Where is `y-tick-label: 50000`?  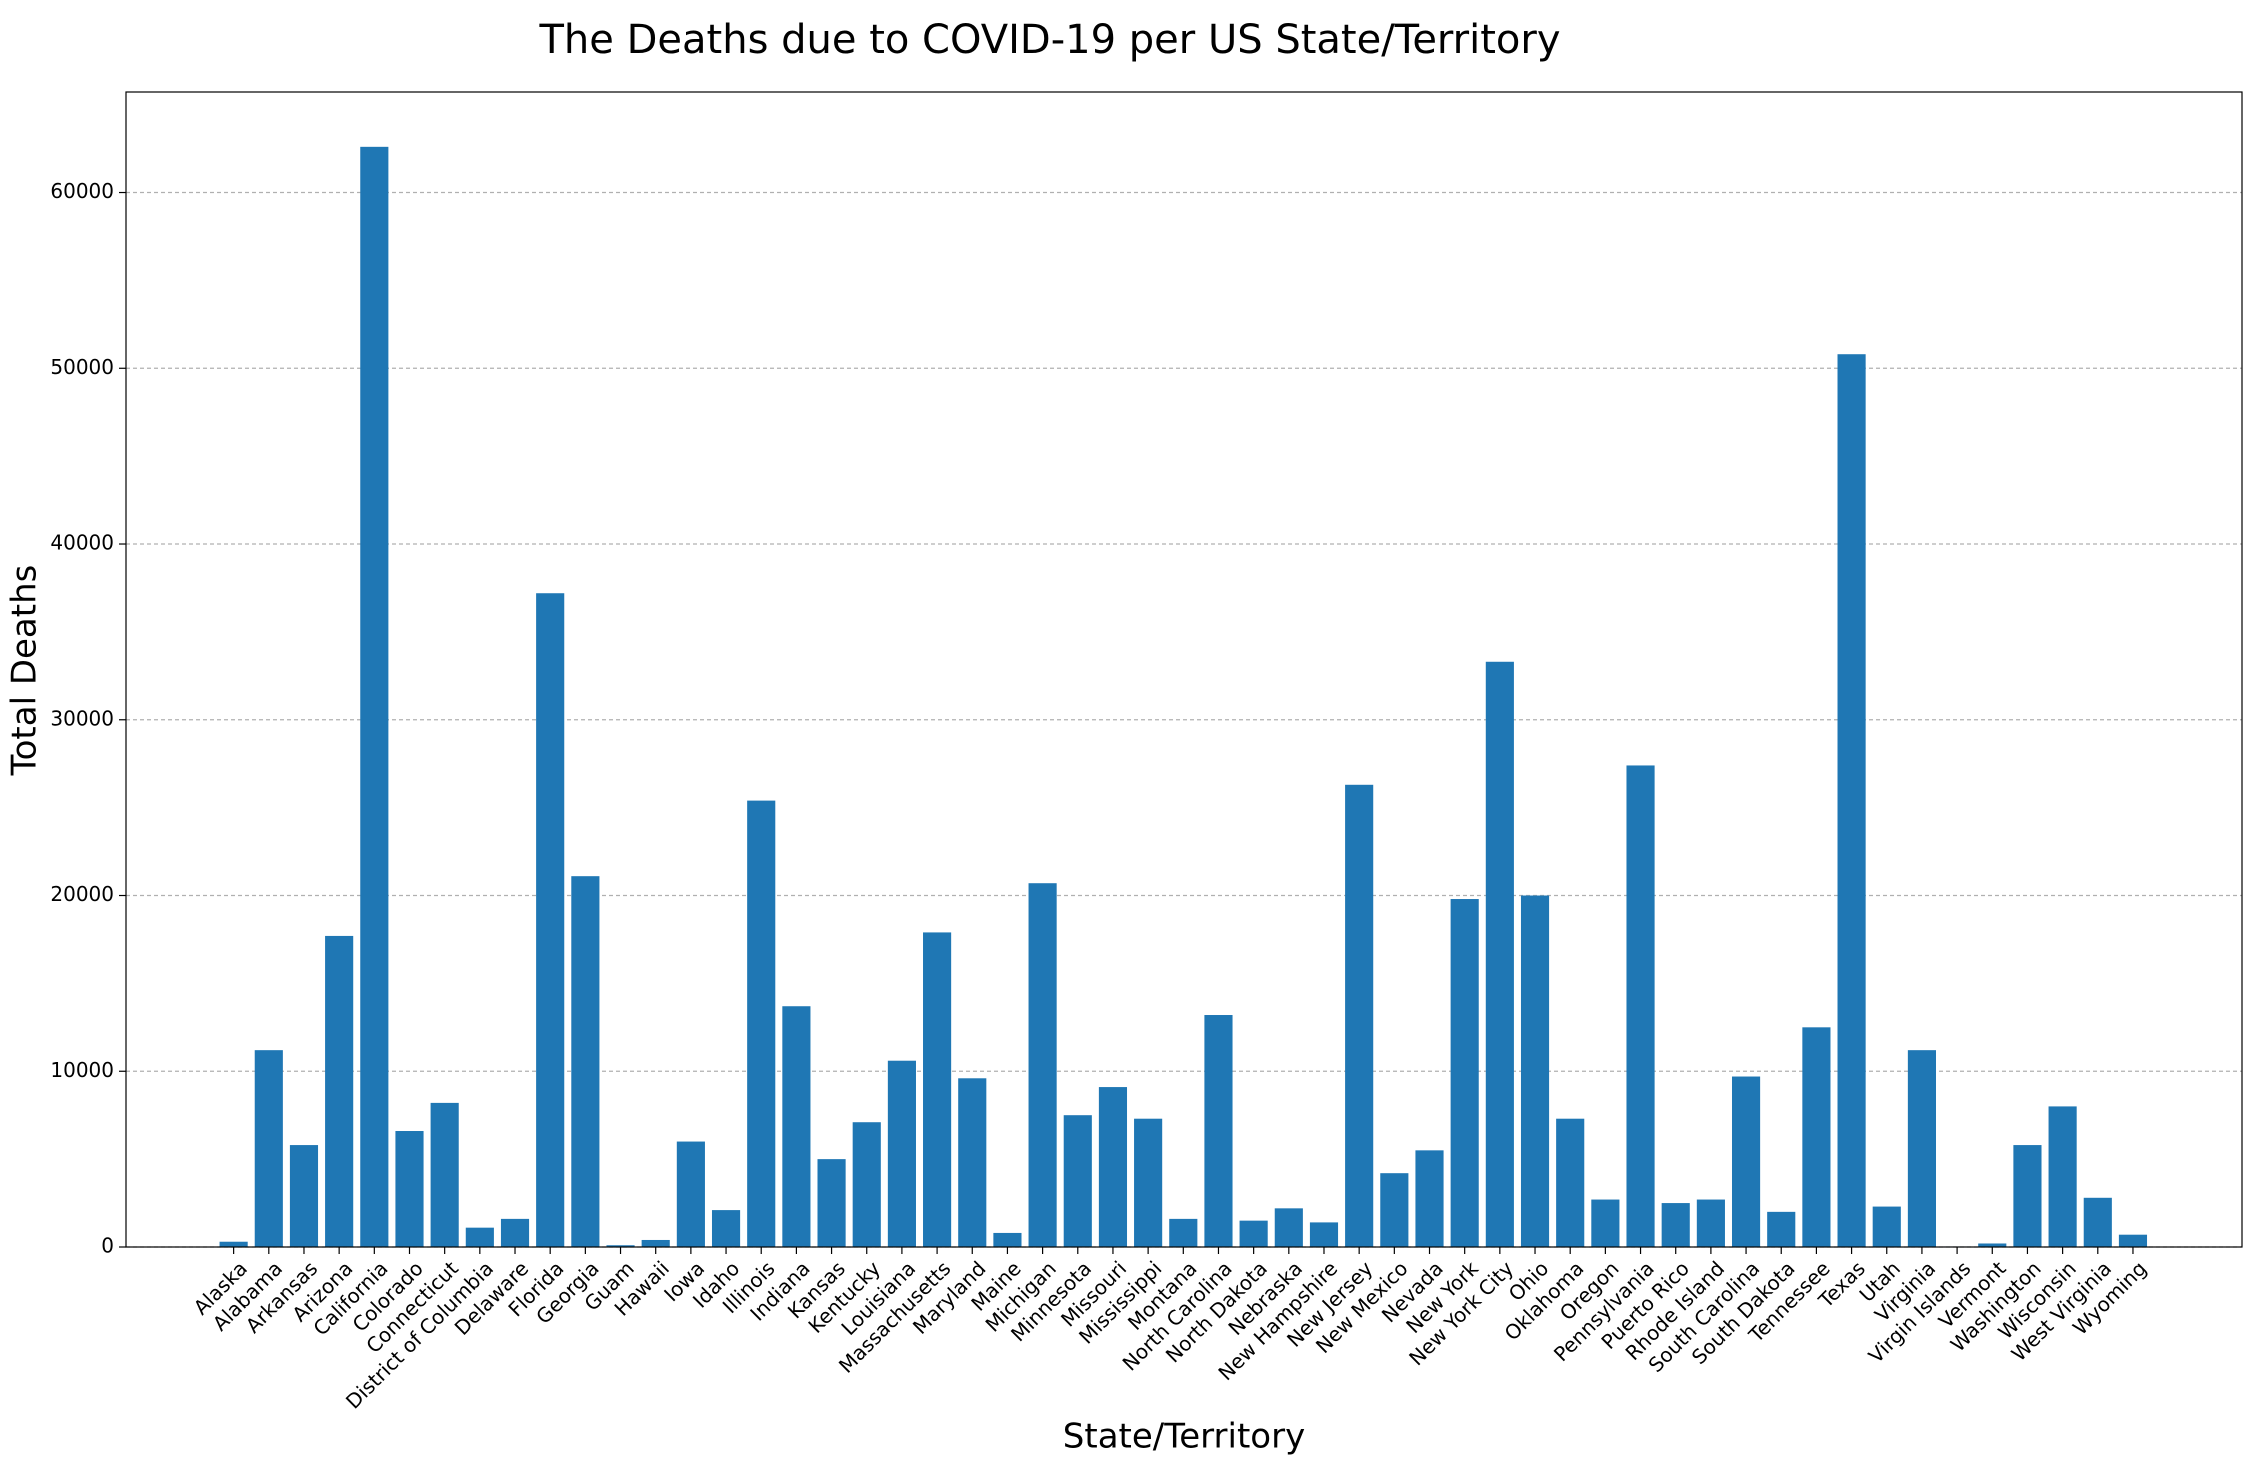 y-tick-label: 50000 is located at coordinates (82, 367).